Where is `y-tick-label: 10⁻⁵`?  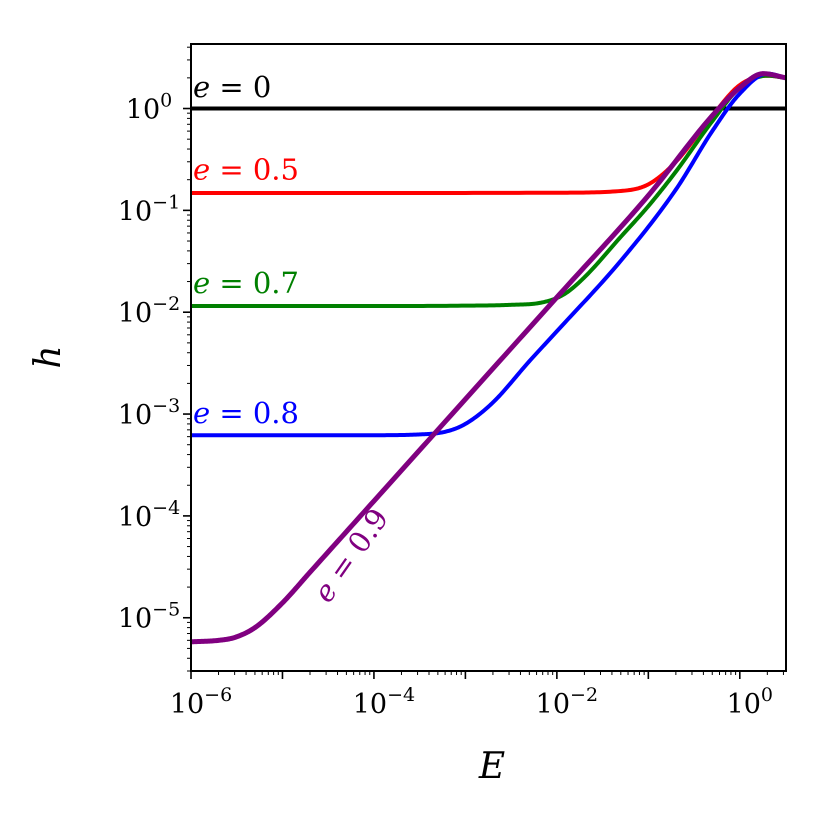
y-tick-label: 10⁻⁵ is located at coordinates (149, 617).